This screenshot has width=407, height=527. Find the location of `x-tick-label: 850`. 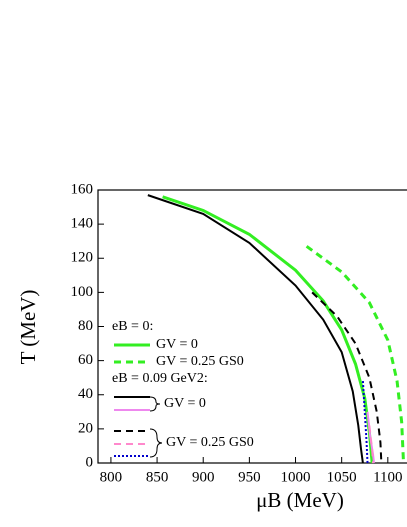

x-tick-label: 850 is located at coordinates (157, 477).